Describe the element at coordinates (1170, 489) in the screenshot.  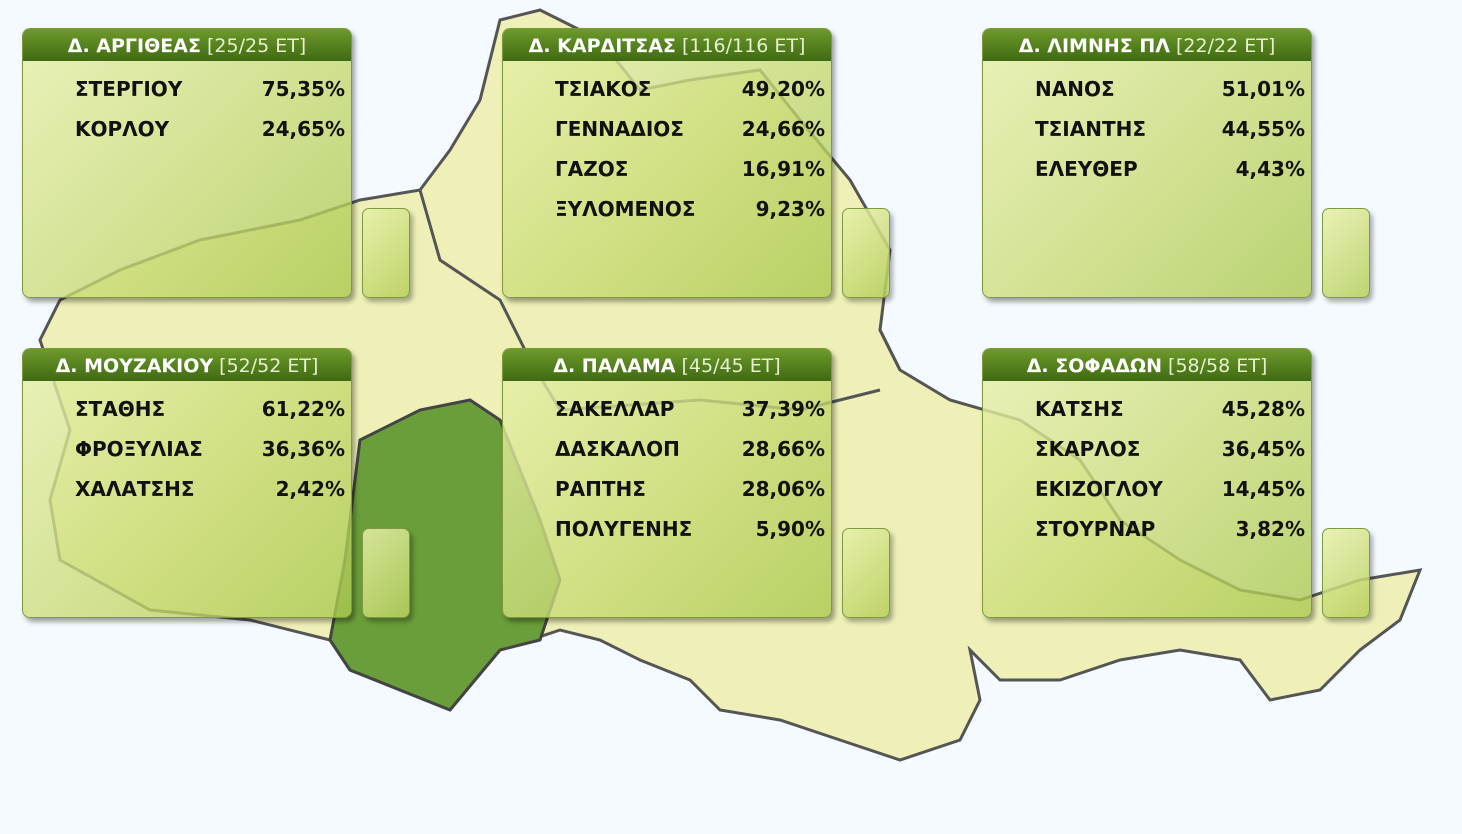
I see `result-row: ΕΚΙΖΟΓΛΟΥ 14,45%` at that location.